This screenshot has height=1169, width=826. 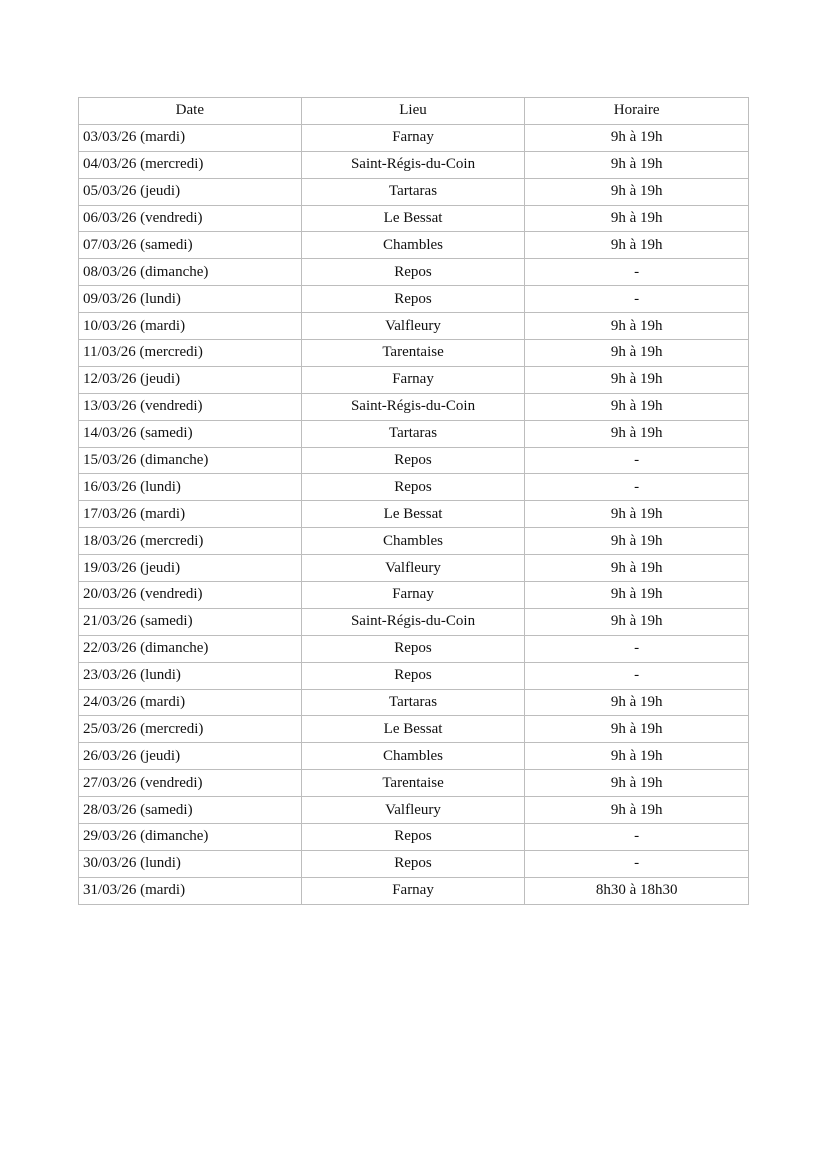 I want to click on table-row: 16/03/26 (lundi) Repos -, so click(x=413, y=487).